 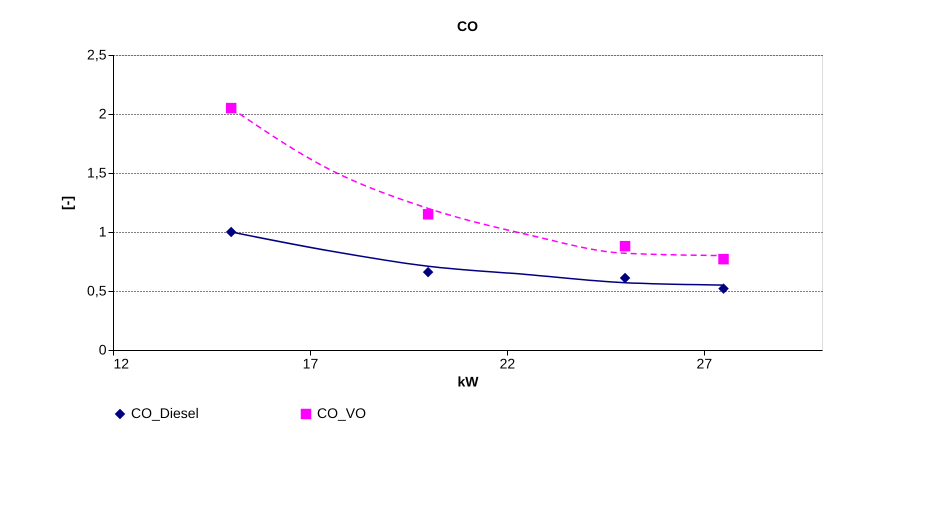 What do you see at coordinates (469, 382) in the screenshot?
I see `x-axis-title: kW` at bounding box center [469, 382].